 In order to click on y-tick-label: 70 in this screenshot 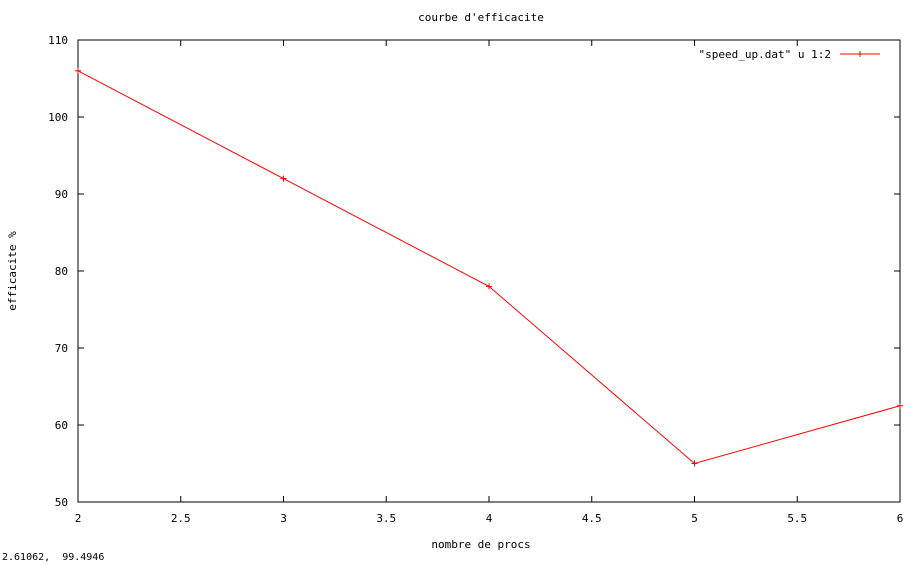, I will do `click(61, 348)`.